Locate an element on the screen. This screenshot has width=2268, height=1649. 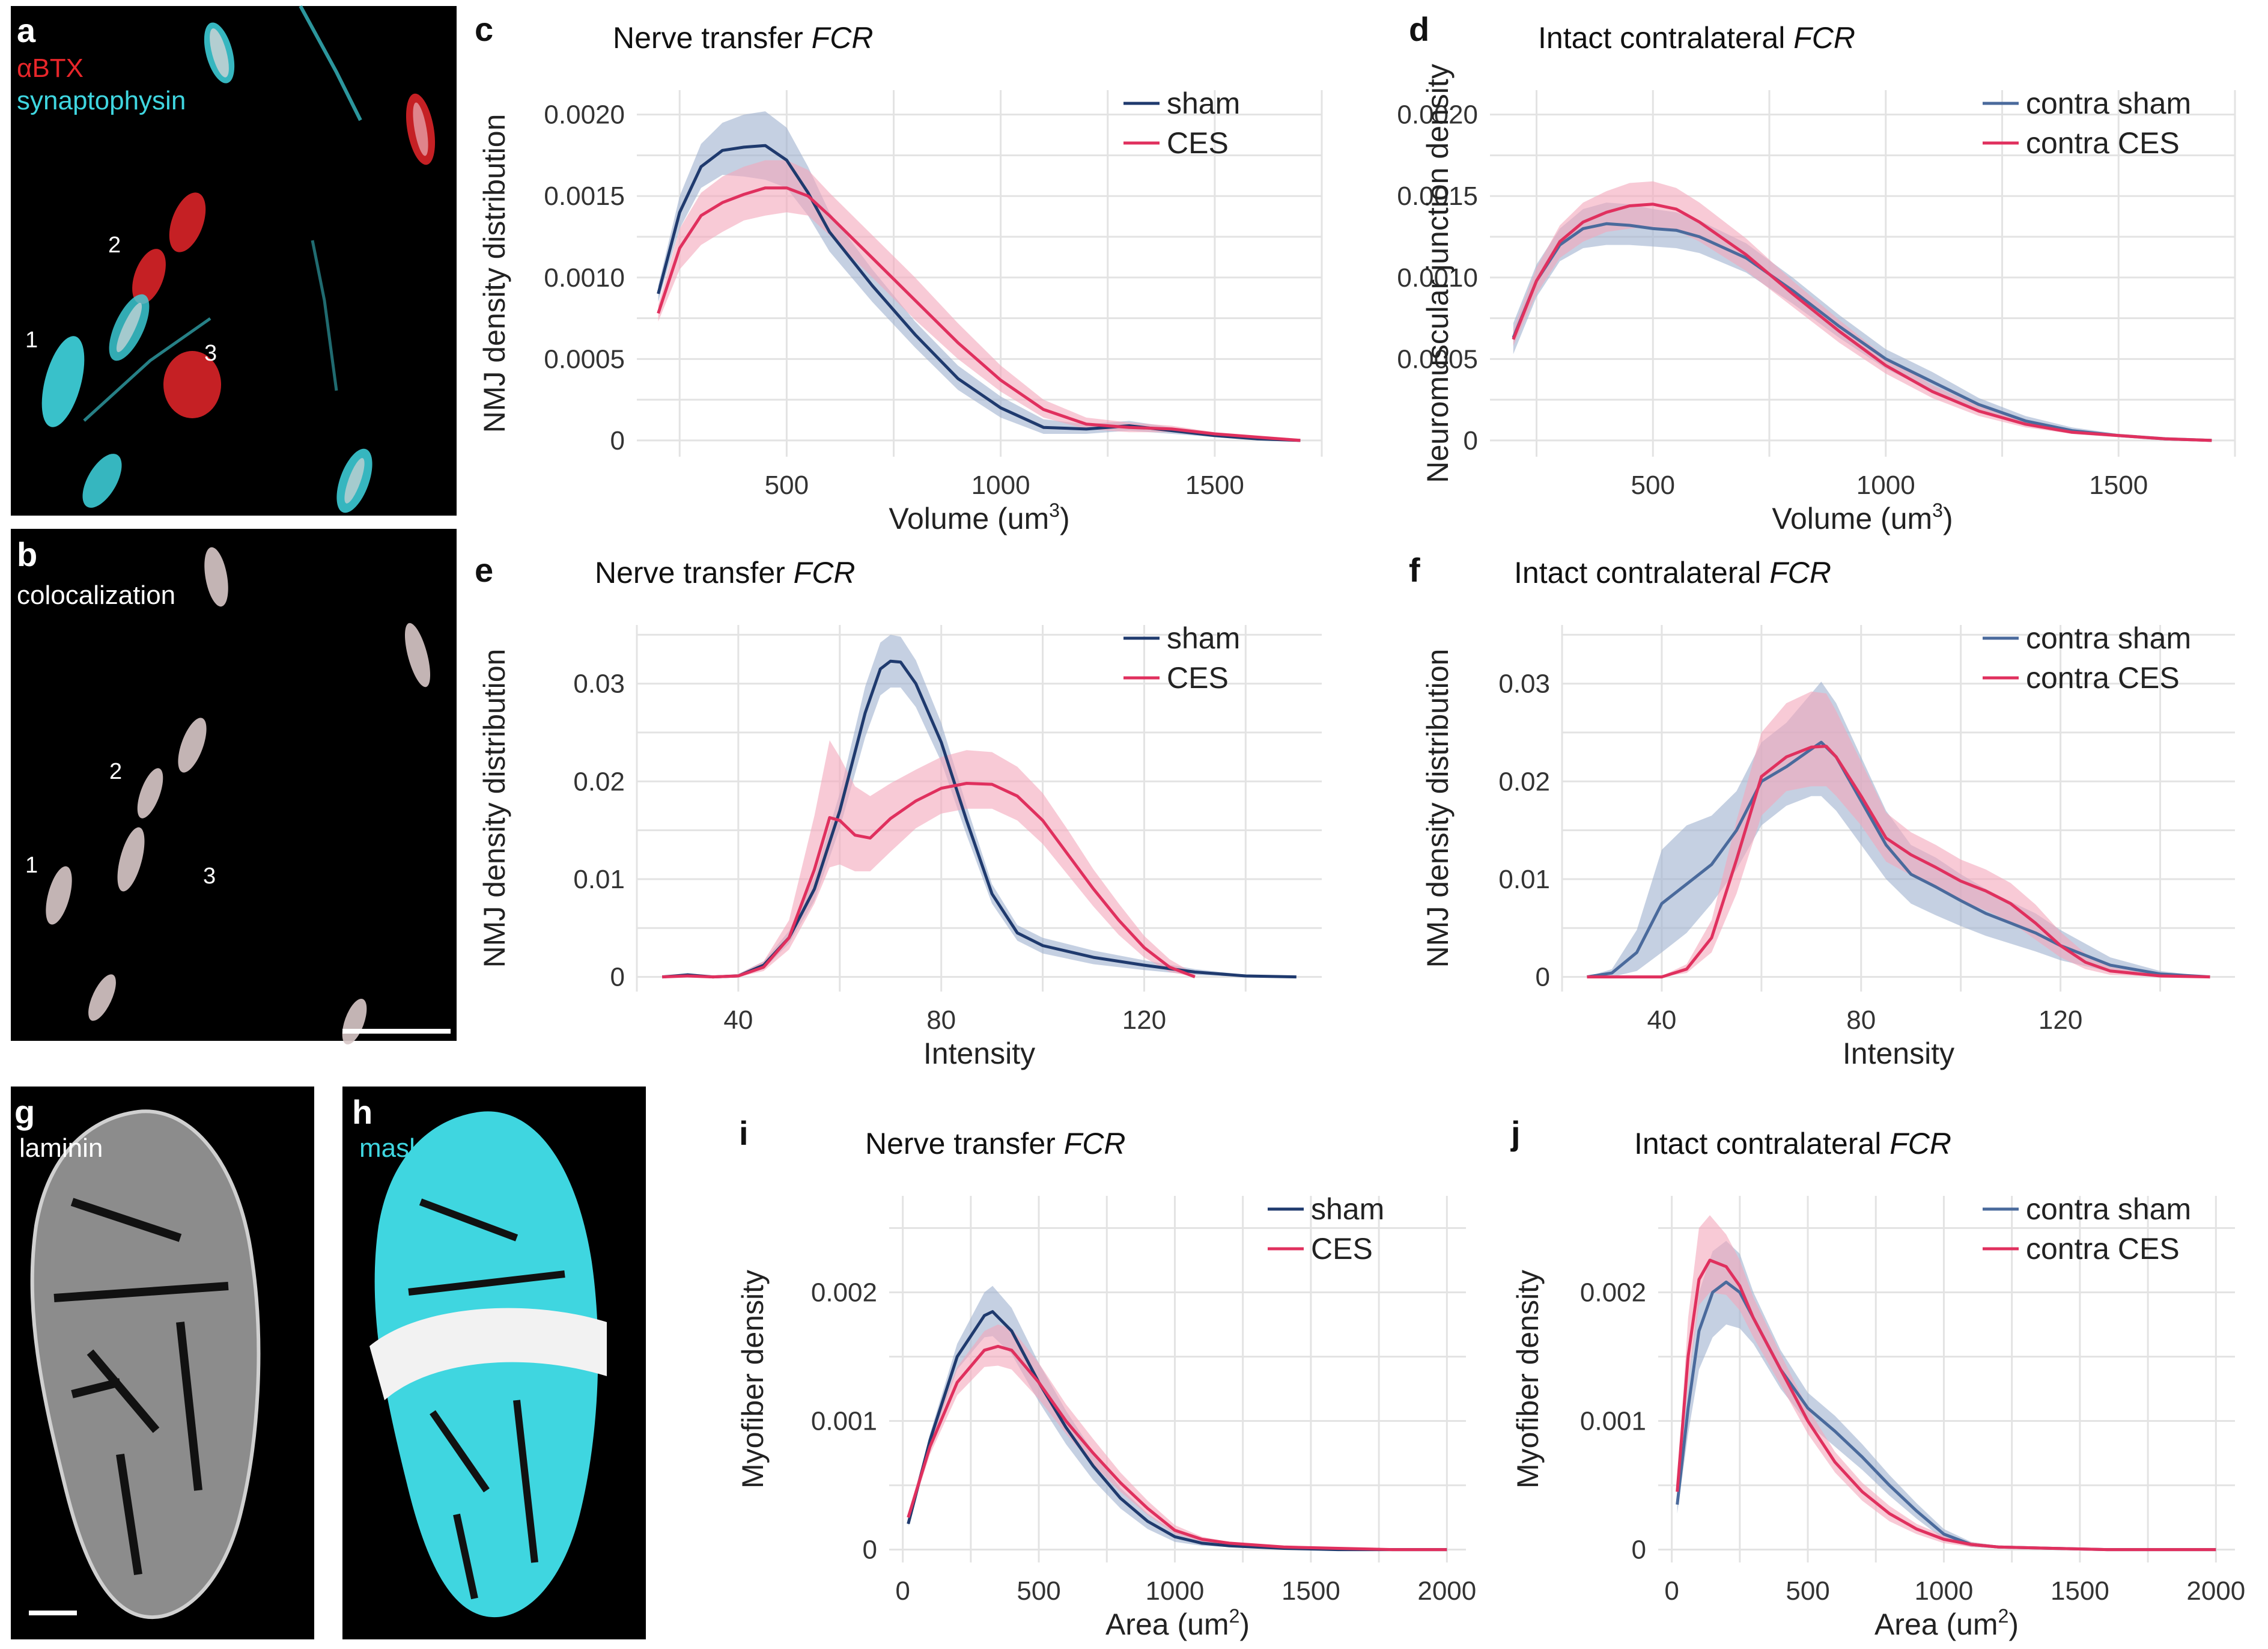
image-panel-b: b colocalization 2 1 3 is located at coordinates (234, 786).